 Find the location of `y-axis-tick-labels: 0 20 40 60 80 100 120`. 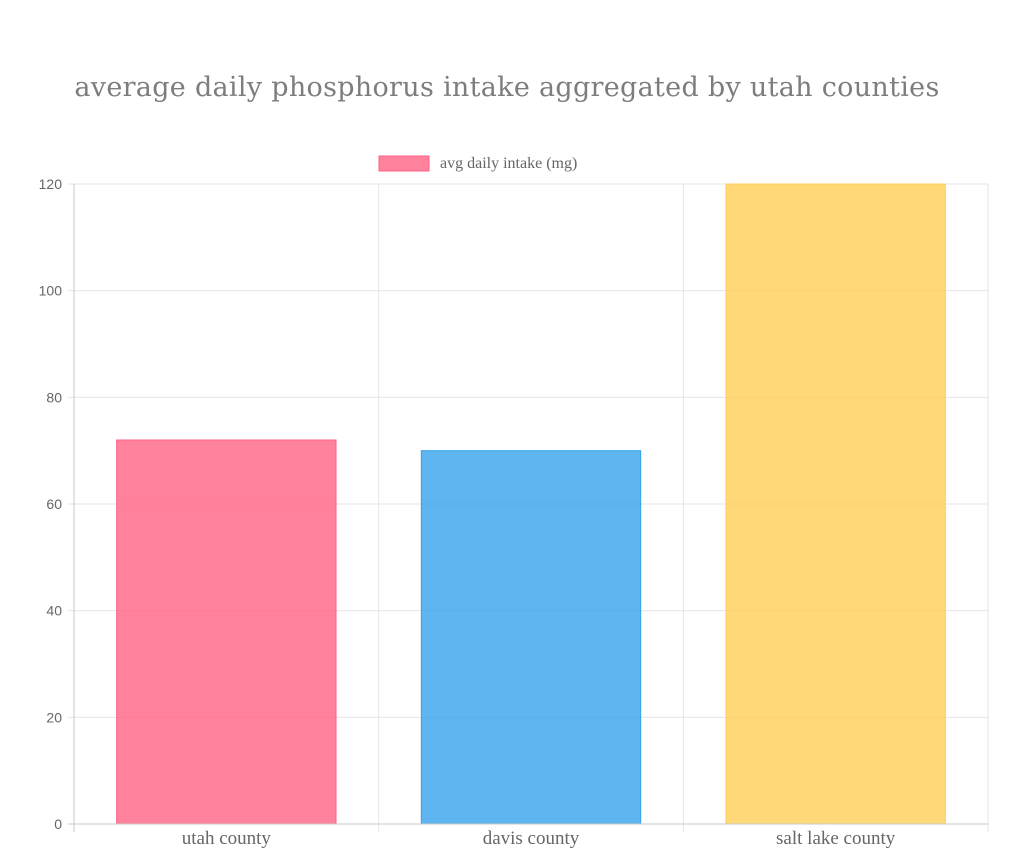

y-axis-tick-labels: 0 20 40 60 80 100 120 is located at coordinates (51, 504).